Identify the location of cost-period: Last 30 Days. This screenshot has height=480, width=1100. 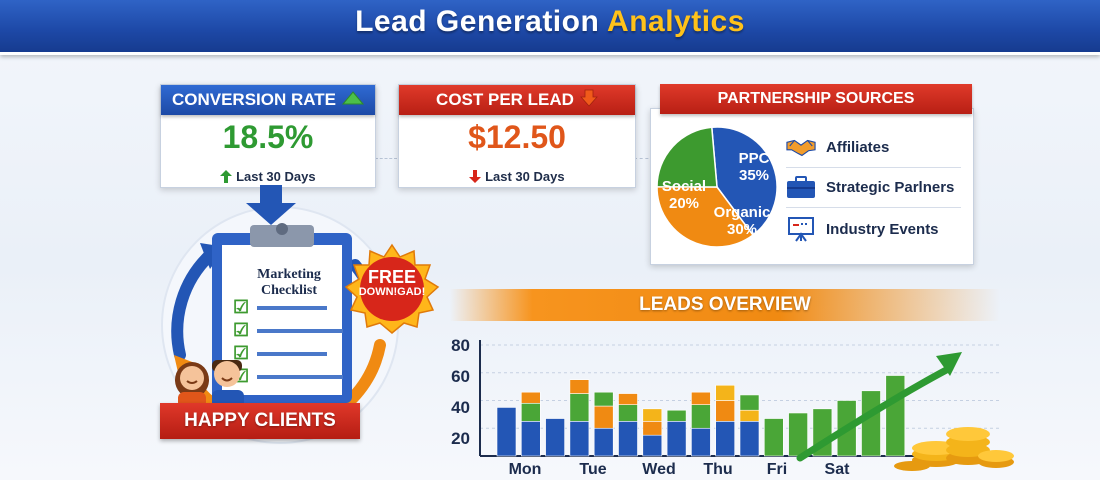
(517, 176).